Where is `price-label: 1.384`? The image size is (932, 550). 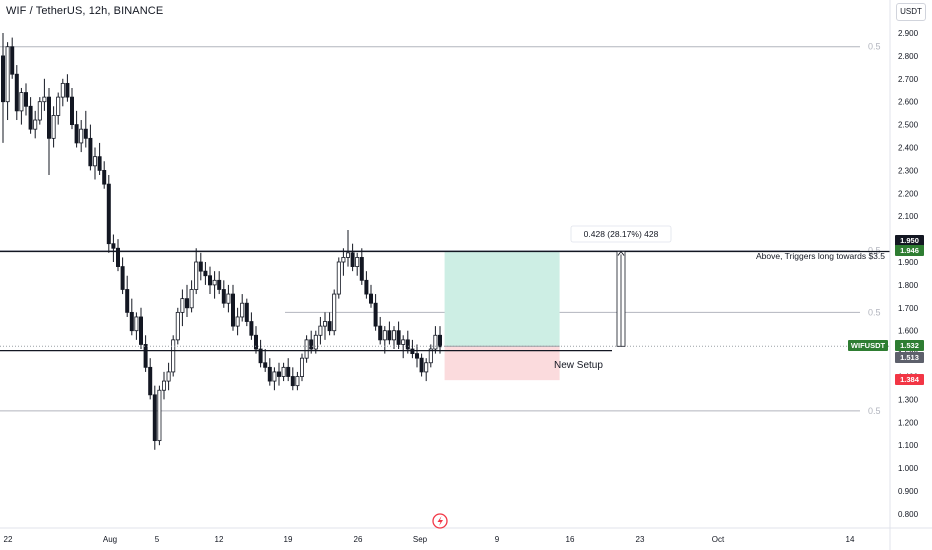
price-label: 1.384 is located at coordinates (909, 379).